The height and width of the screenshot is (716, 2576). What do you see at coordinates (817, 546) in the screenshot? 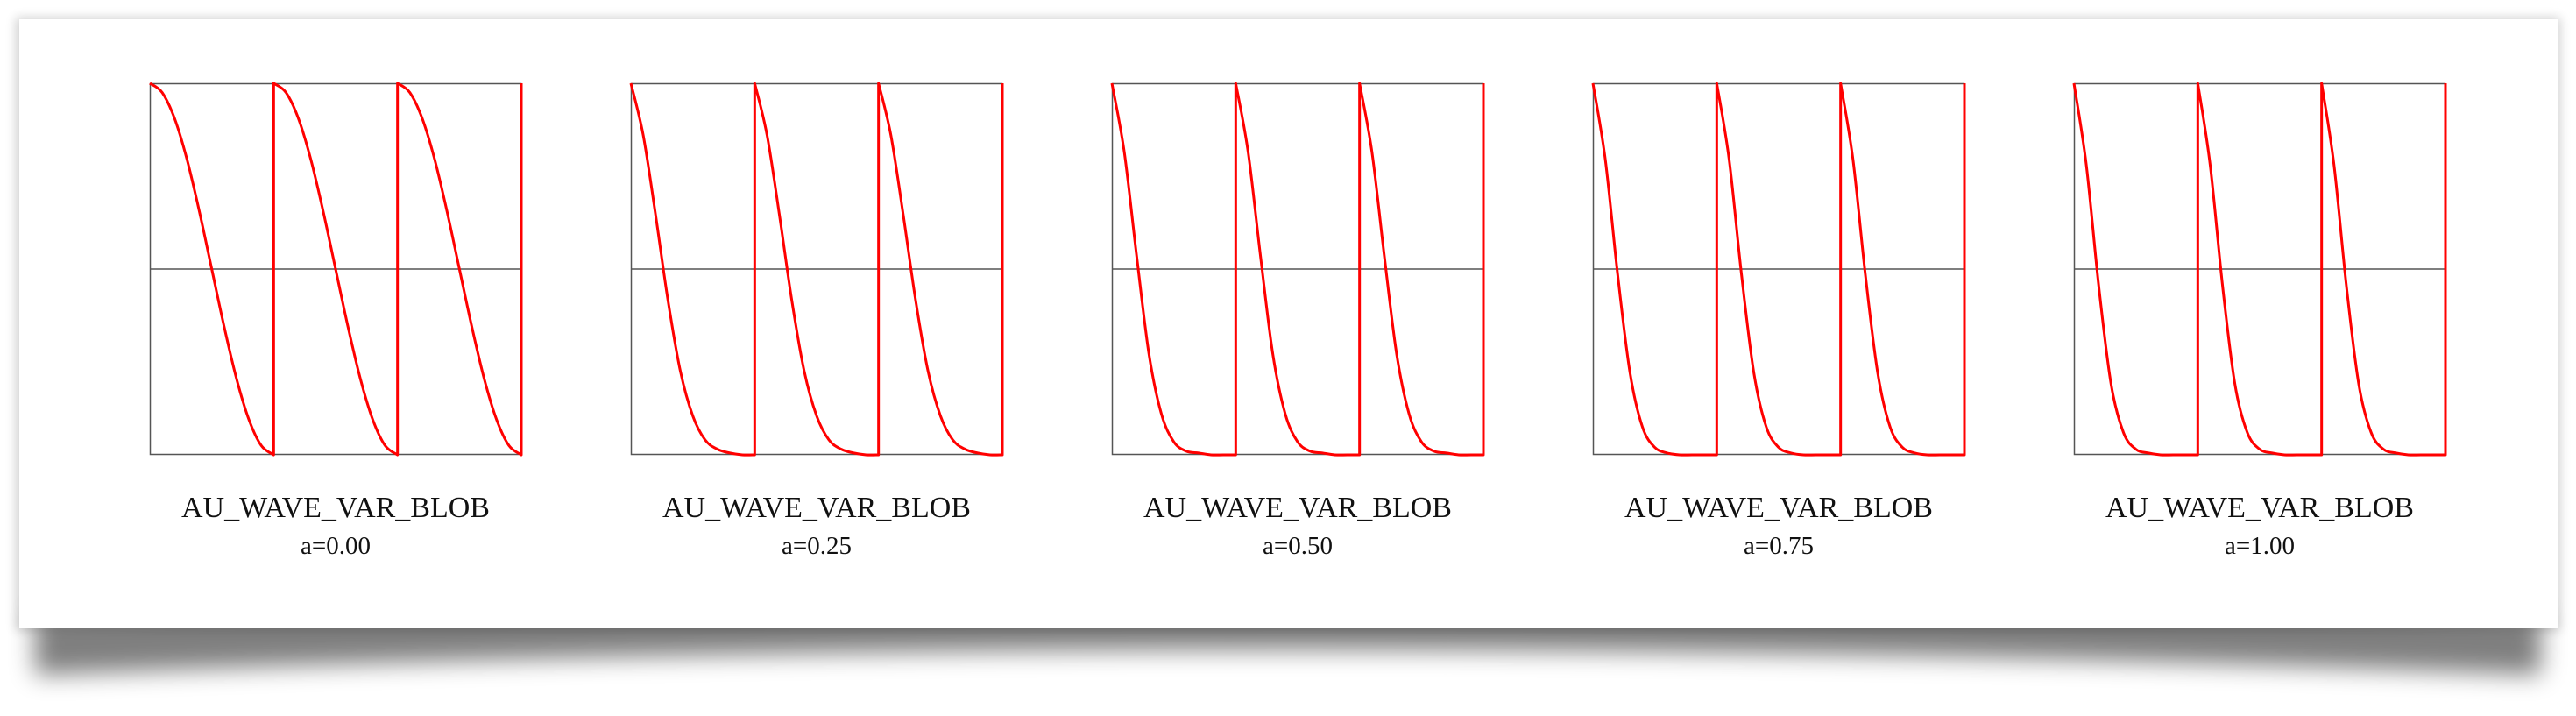
I see `chart-subtitle: a=0.25` at bounding box center [817, 546].